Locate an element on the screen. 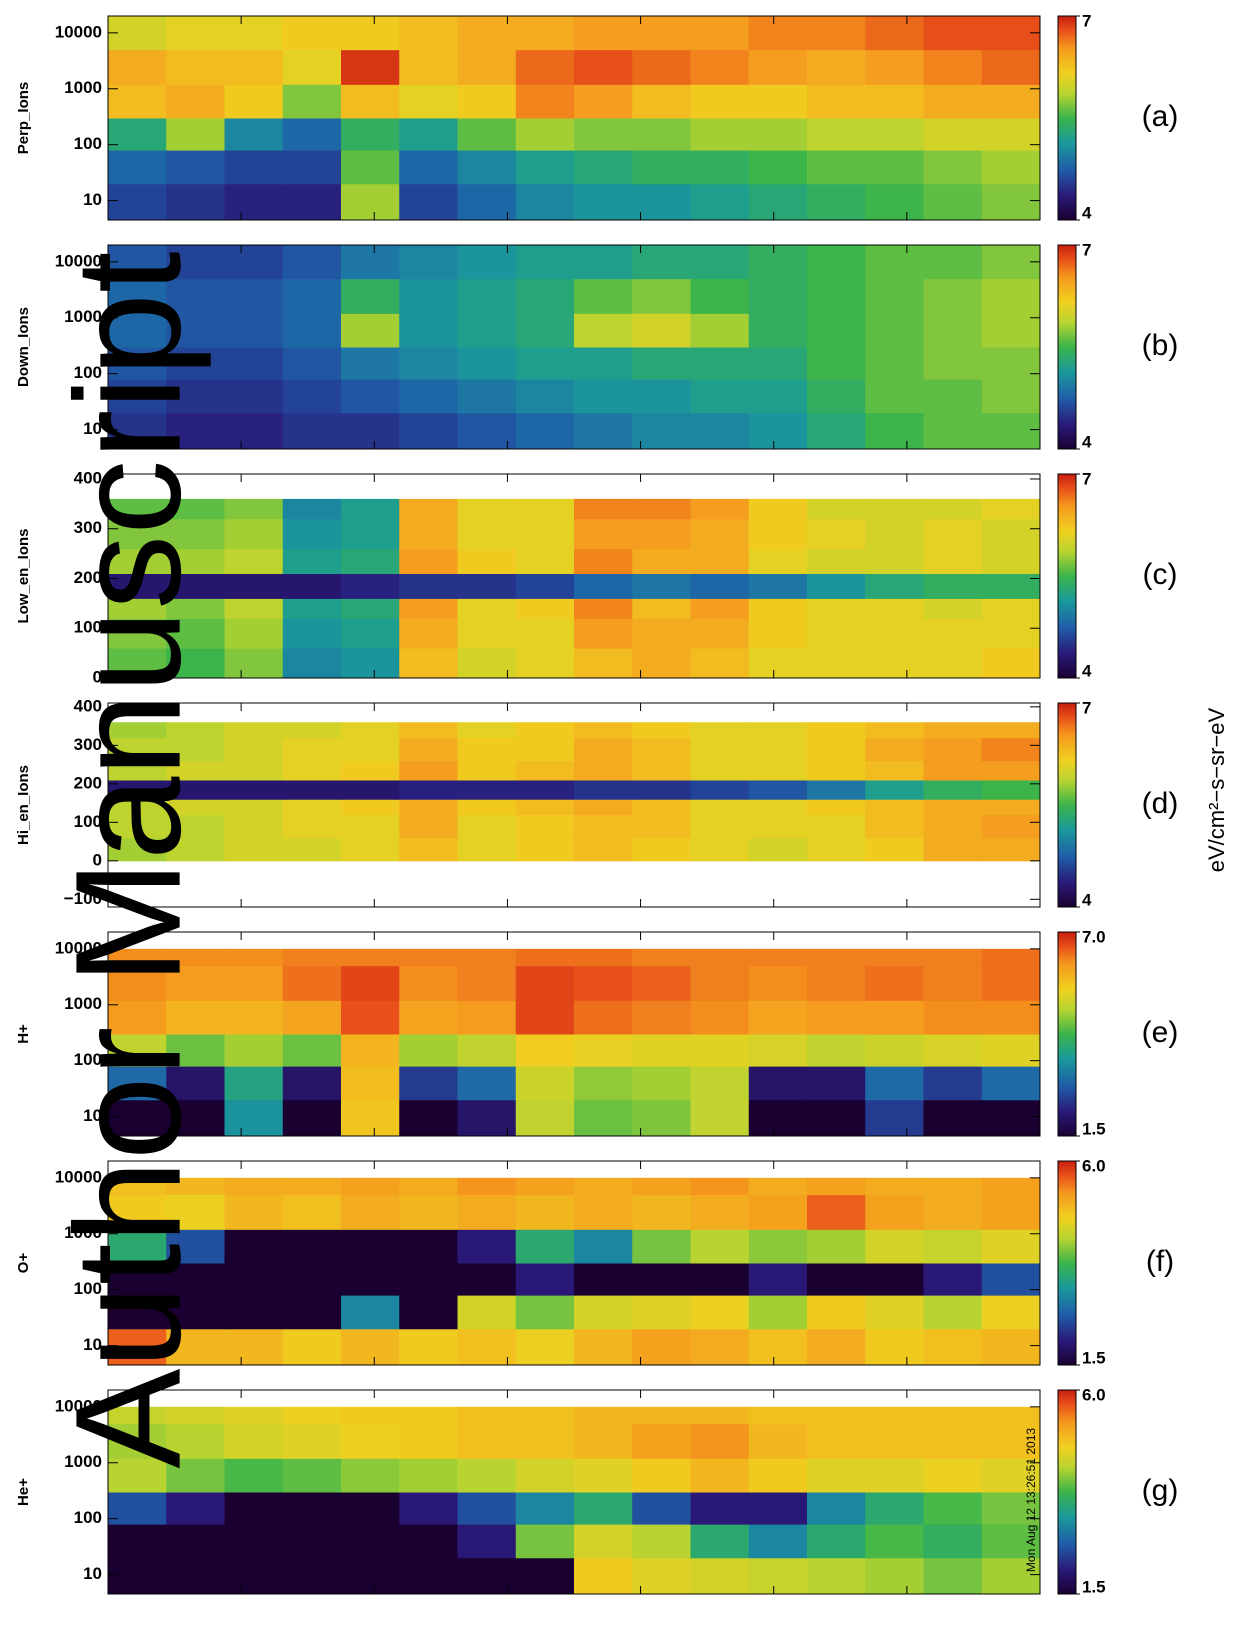 This screenshot has width=1248, height=1631. y-tick-label: 300 is located at coordinates (88, 527).